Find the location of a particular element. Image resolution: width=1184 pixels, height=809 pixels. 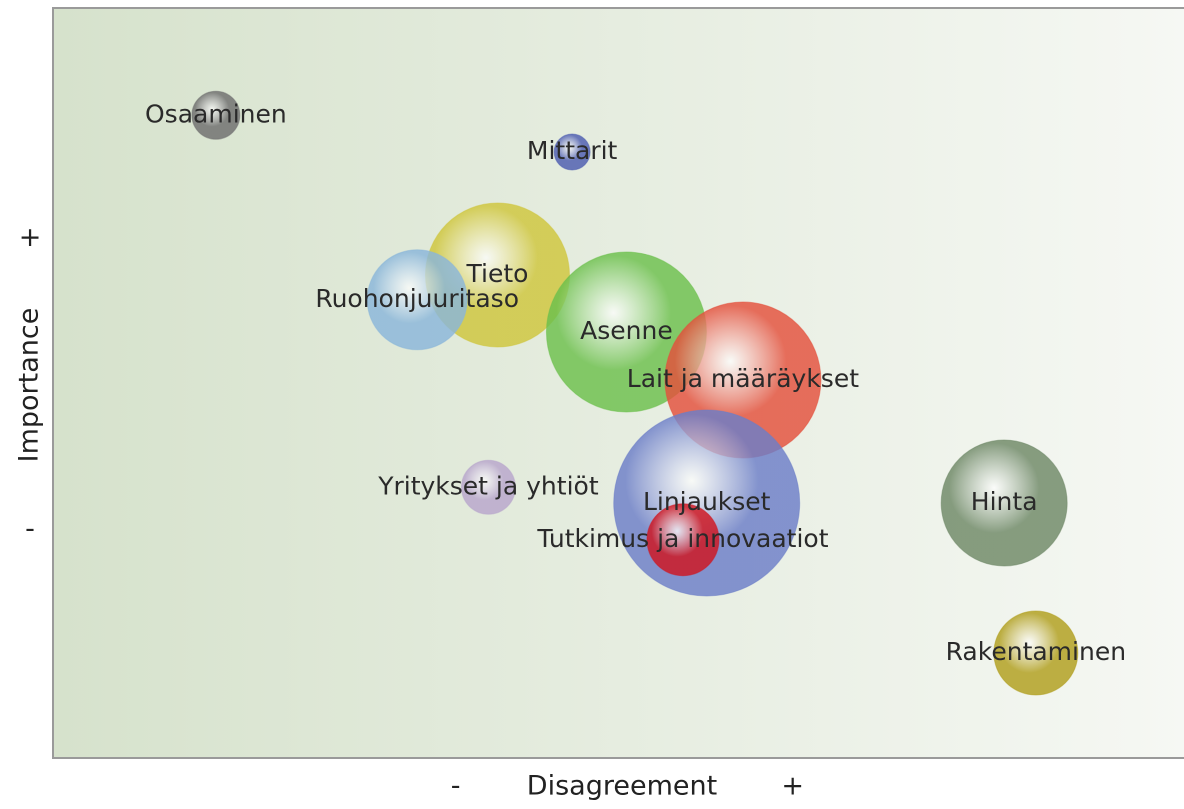

x-tick-label: + is located at coordinates (792, 786).